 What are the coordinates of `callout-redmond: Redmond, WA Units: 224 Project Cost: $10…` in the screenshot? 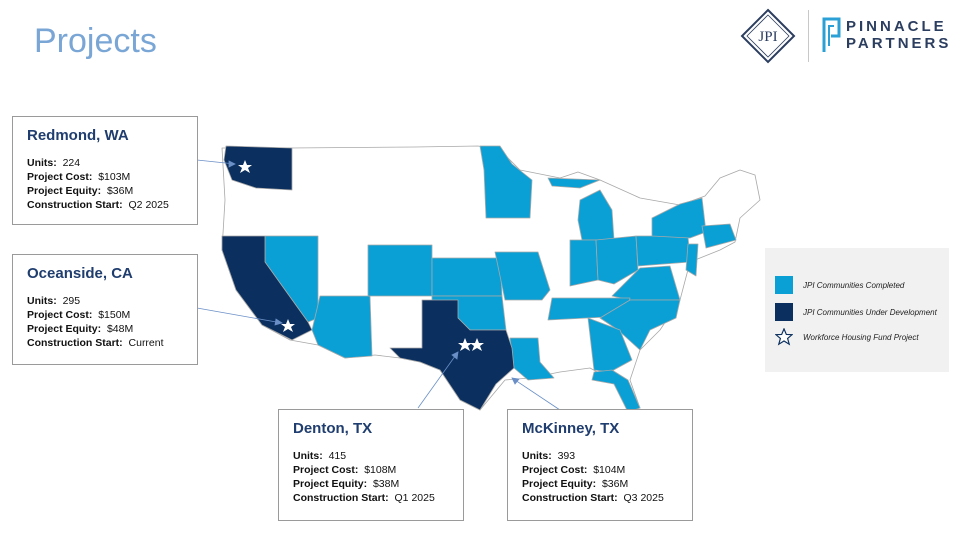 It's located at (105, 170).